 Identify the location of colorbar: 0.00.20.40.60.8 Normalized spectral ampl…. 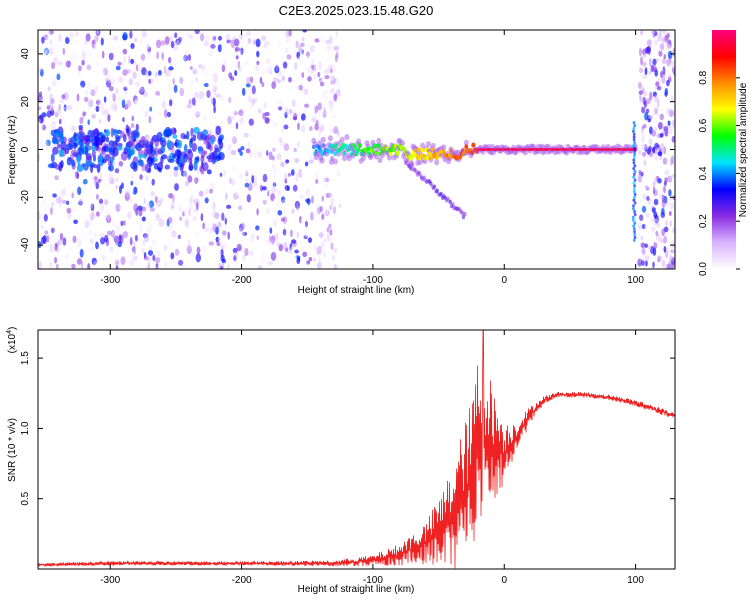
(723, 153).